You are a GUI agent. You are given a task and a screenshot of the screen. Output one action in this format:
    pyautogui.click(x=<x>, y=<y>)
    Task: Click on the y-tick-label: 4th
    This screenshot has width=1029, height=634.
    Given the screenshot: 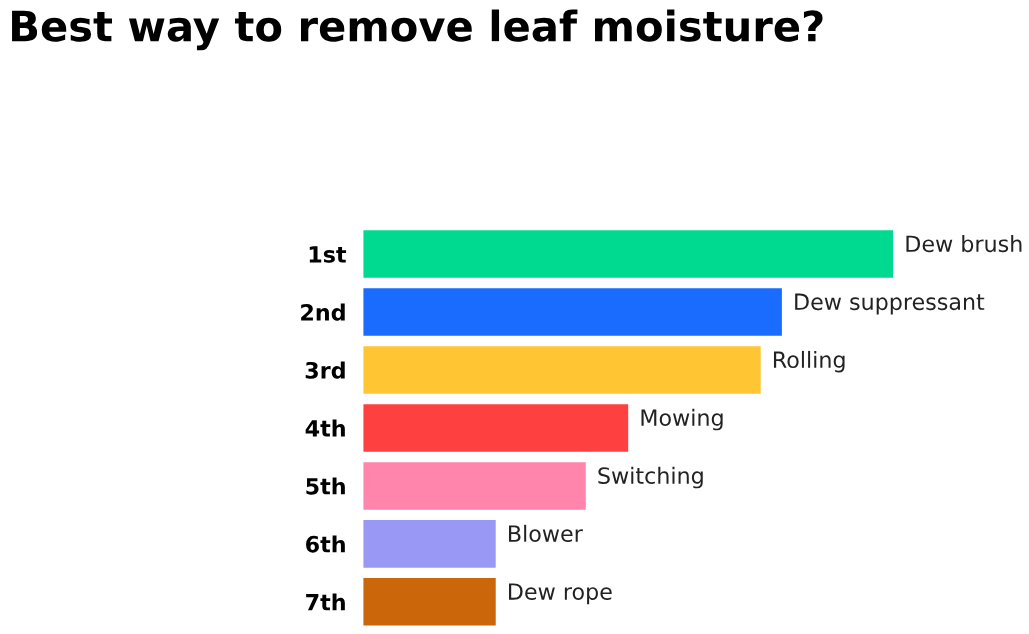 What is the action you would take?
    pyautogui.click(x=325, y=428)
    